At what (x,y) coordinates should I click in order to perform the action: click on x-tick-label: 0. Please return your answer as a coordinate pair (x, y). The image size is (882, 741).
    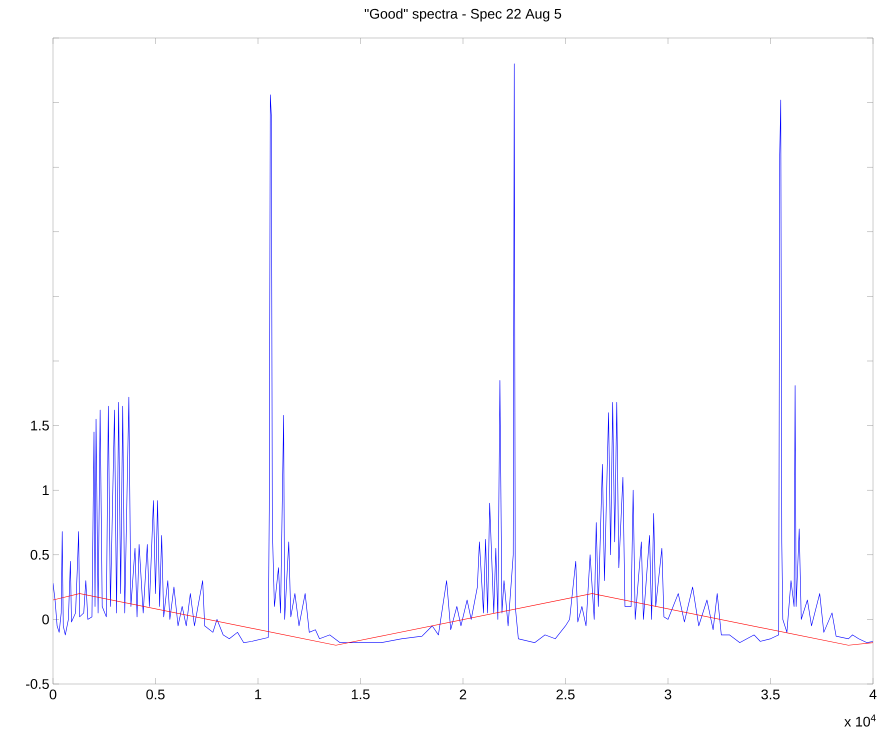
    Looking at the image, I should click on (53, 695).